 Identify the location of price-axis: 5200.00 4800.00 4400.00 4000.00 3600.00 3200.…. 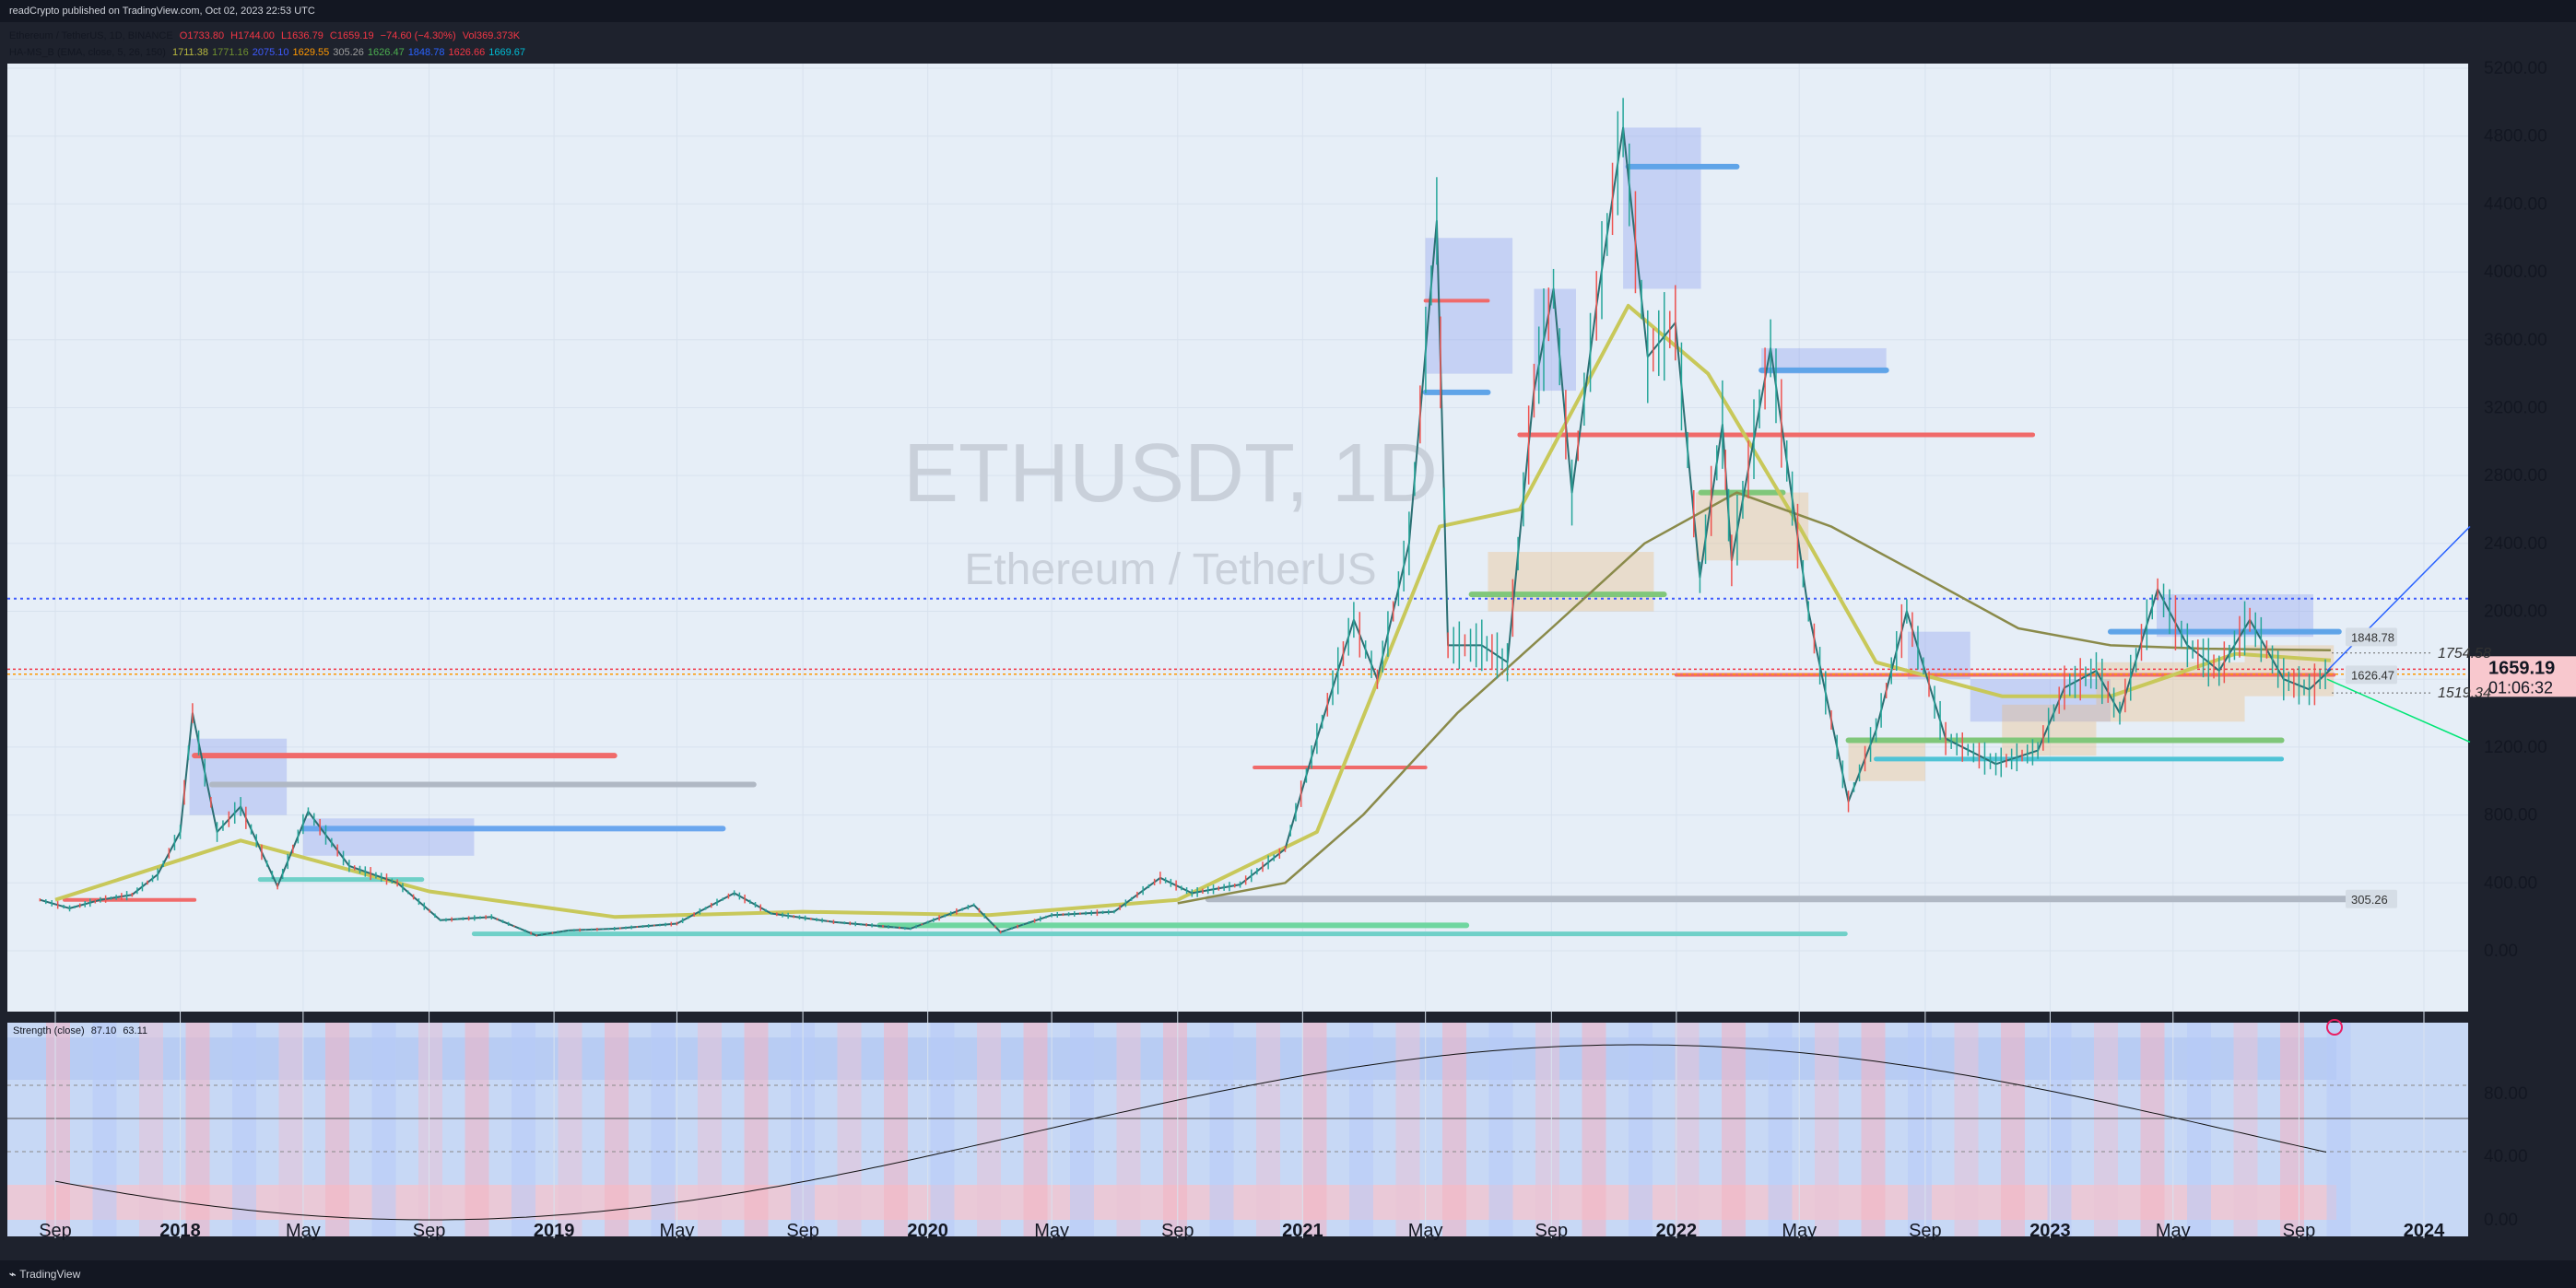
(2515, 644).